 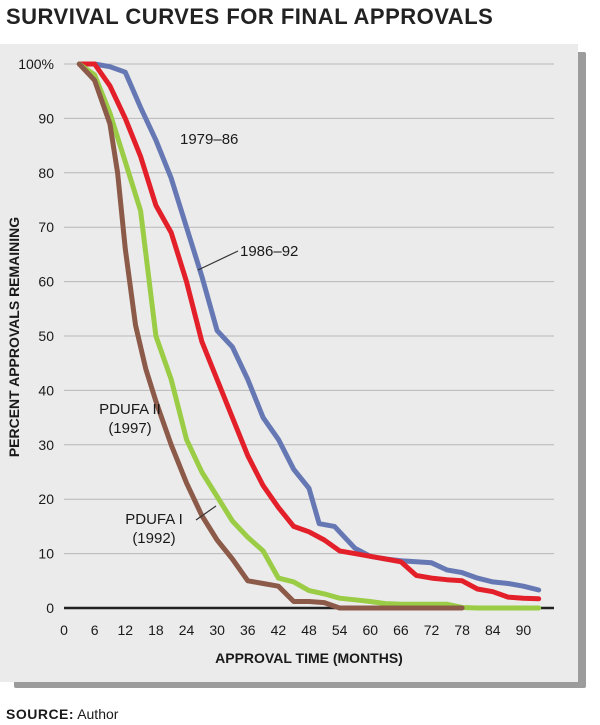 What do you see at coordinates (36, 64) in the screenshot?
I see `y-tick-label: 100%` at bounding box center [36, 64].